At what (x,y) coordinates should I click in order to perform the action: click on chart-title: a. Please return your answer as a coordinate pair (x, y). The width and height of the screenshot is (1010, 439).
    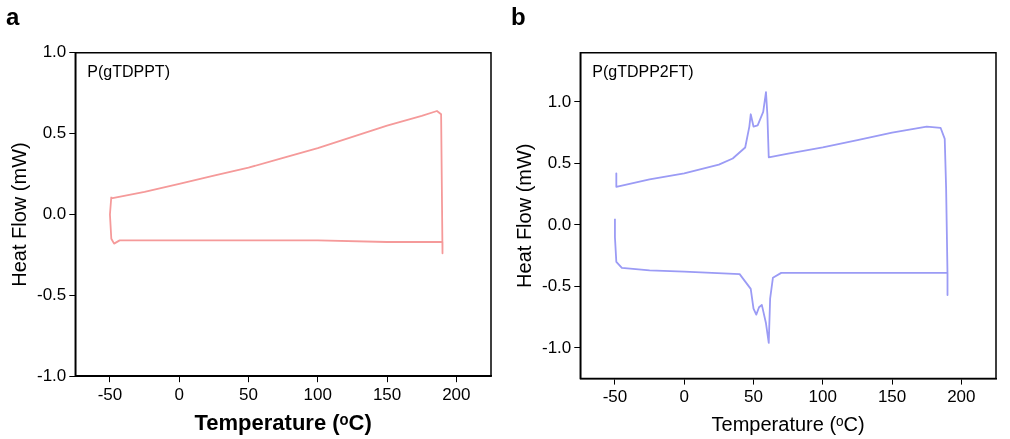
    Looking at the image, I should click on (13, 17).